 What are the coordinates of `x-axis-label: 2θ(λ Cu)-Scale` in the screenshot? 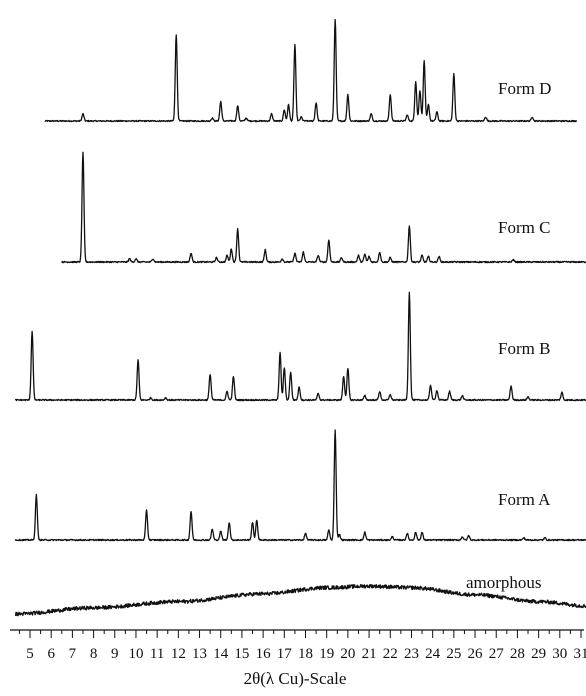 It's located at (295, 678).